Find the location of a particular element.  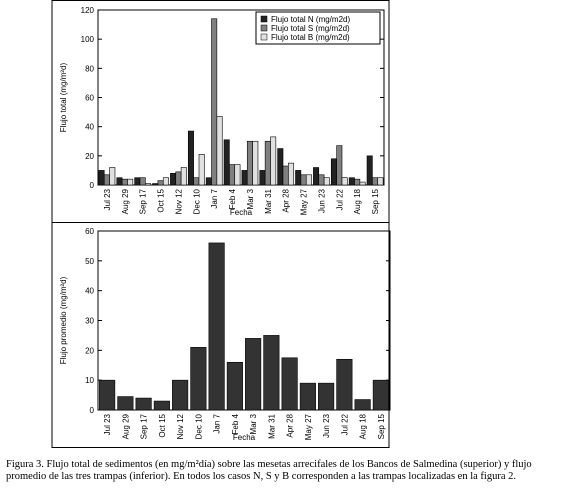

x-tick-label: Aug 18 is located at coordinates (357, 201).